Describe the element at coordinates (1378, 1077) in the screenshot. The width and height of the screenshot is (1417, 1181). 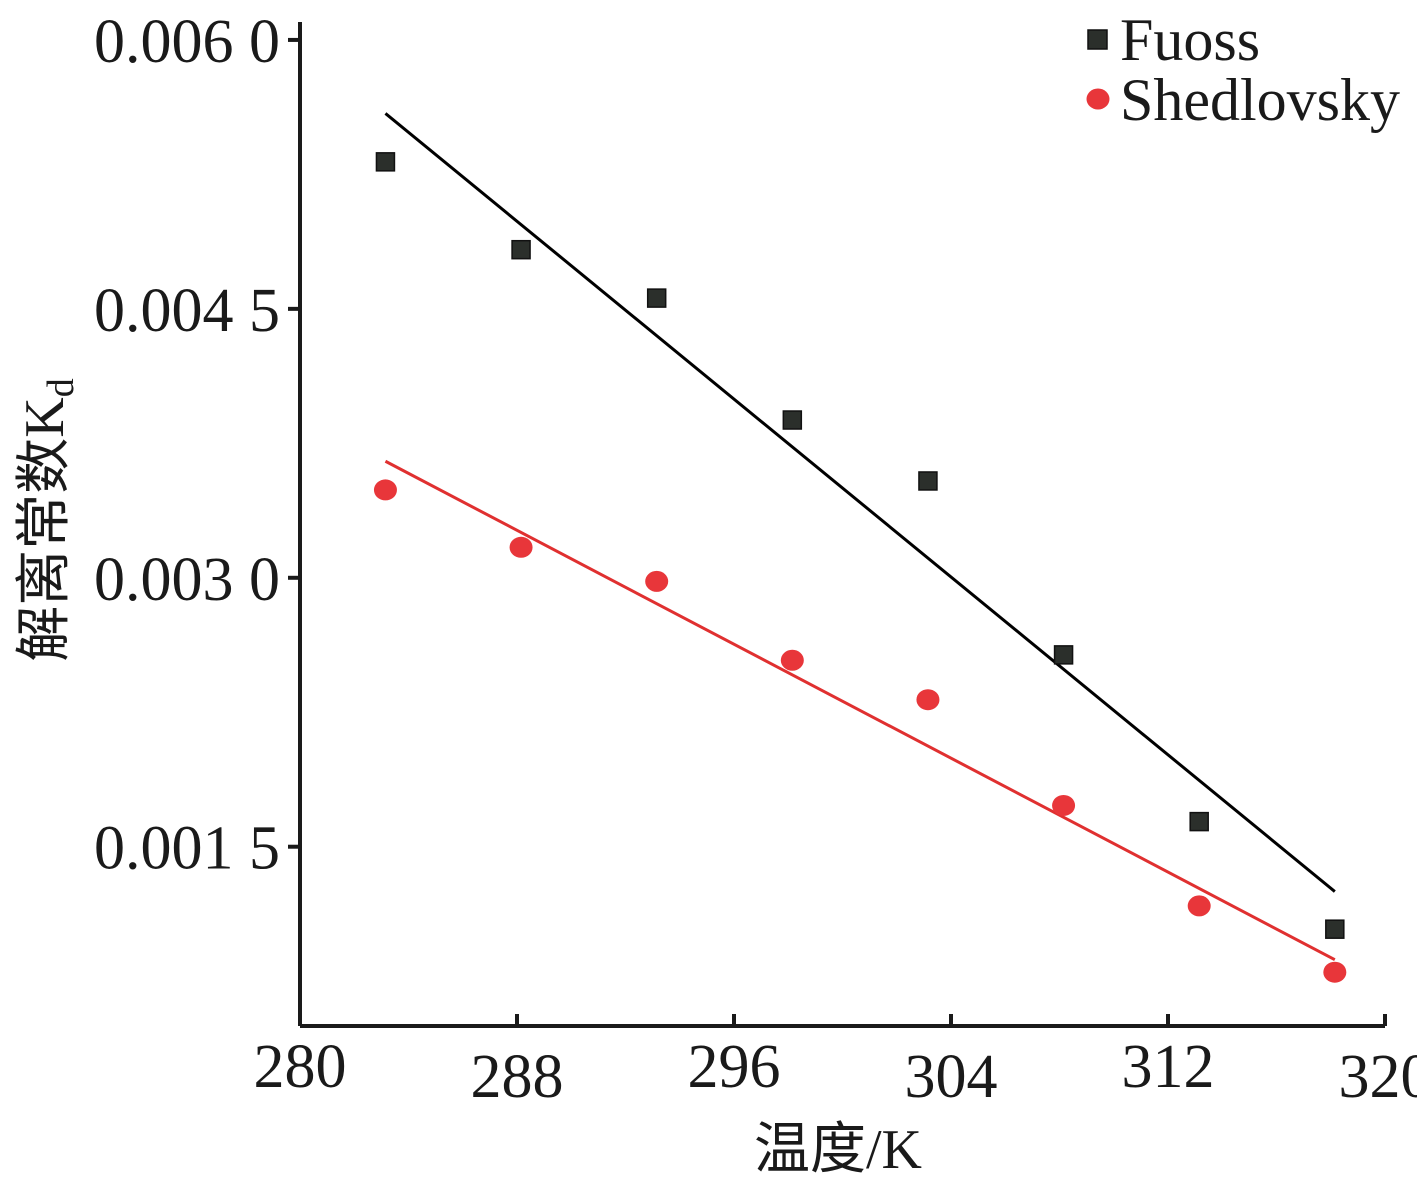
I see `x-tick-label: 320` at that location.